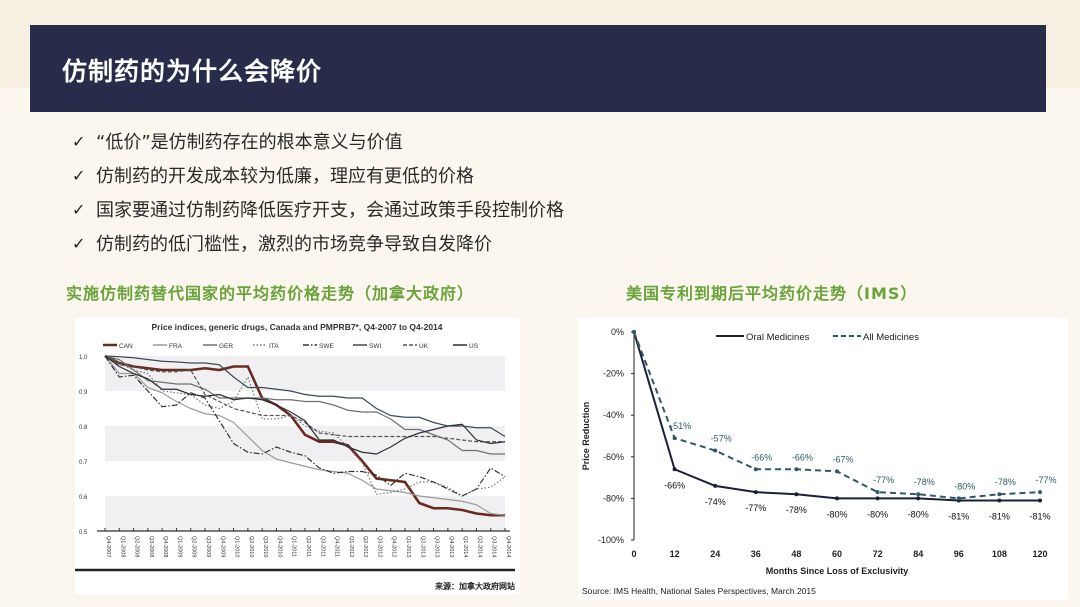 The height and width of the screenshot is (607, 1080). I want to click on x-tick-label: 48, so click(796, 554).